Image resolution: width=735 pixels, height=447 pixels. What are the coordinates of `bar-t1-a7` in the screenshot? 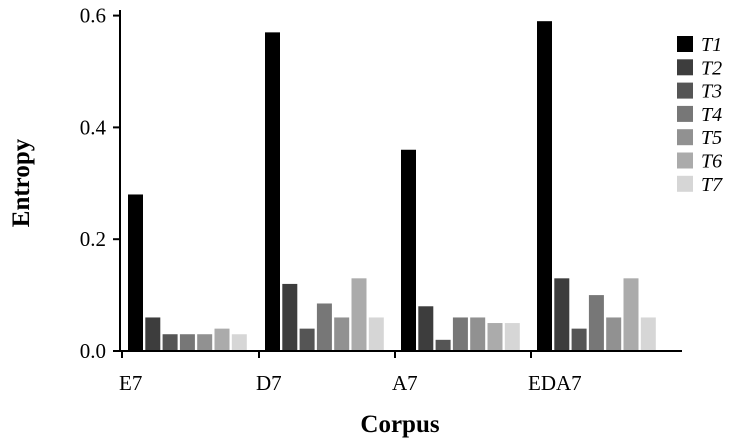 It's located at (408, 250).